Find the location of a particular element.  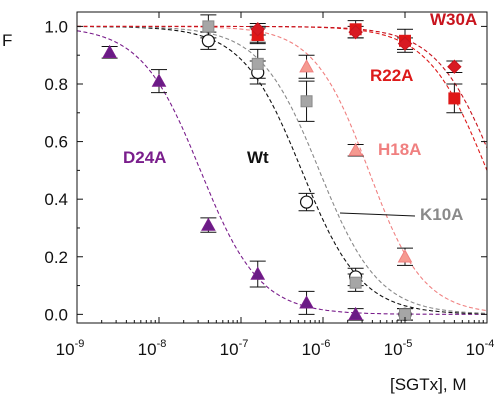

y-tick-label: 1.0 is located at coordinates (56, 26).